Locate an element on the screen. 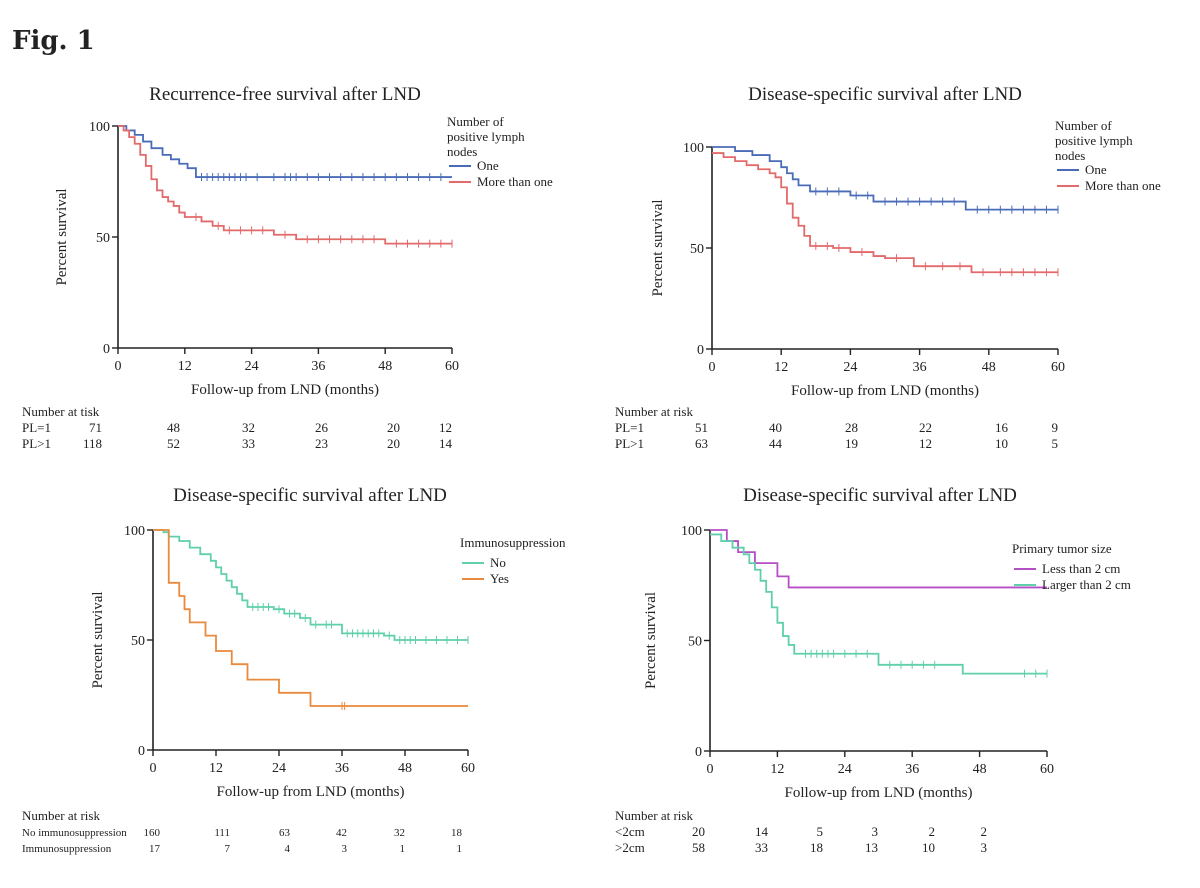 Image resolution: width=1200 pixels, height=888 pixels. risk-count: 51 is located at coordinates (701, 427).